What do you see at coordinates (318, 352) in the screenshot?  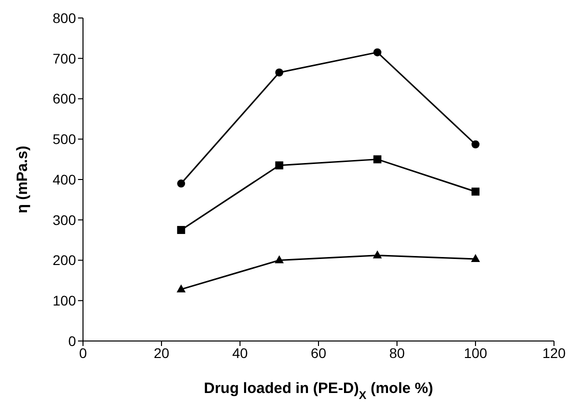 I see `x-tick-label: 60` at bounding box center [318, 352].